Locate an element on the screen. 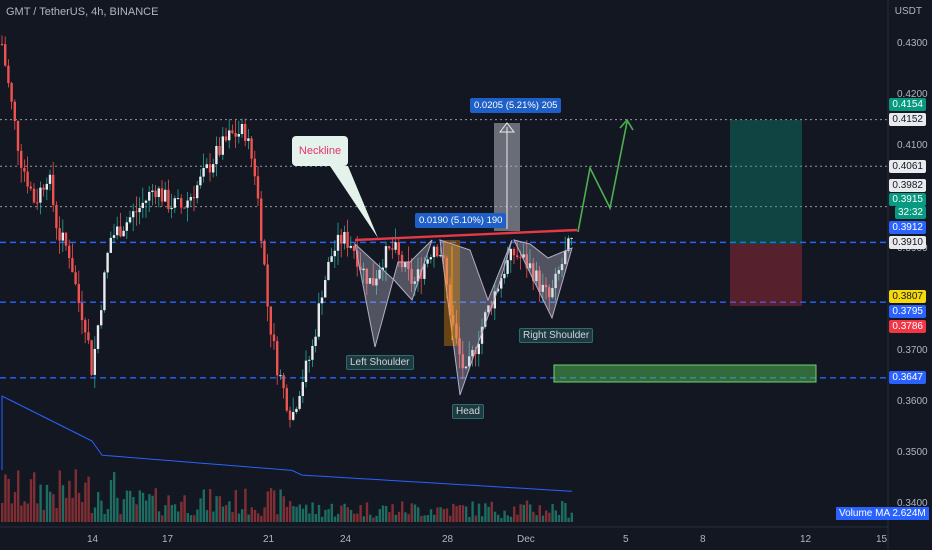  support-zone is located at coordinates (685, 373).